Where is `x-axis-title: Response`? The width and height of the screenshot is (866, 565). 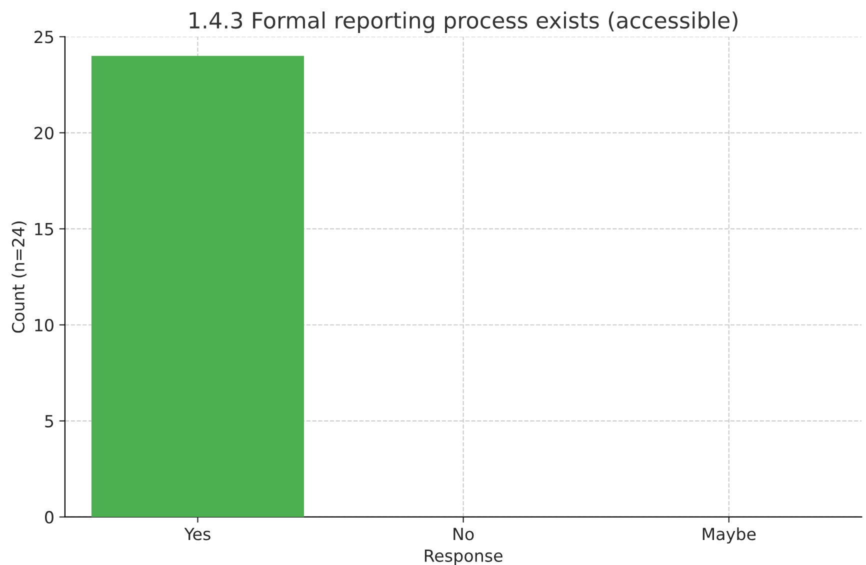
x-axis-title: Response is located at coordinates (463, 557).